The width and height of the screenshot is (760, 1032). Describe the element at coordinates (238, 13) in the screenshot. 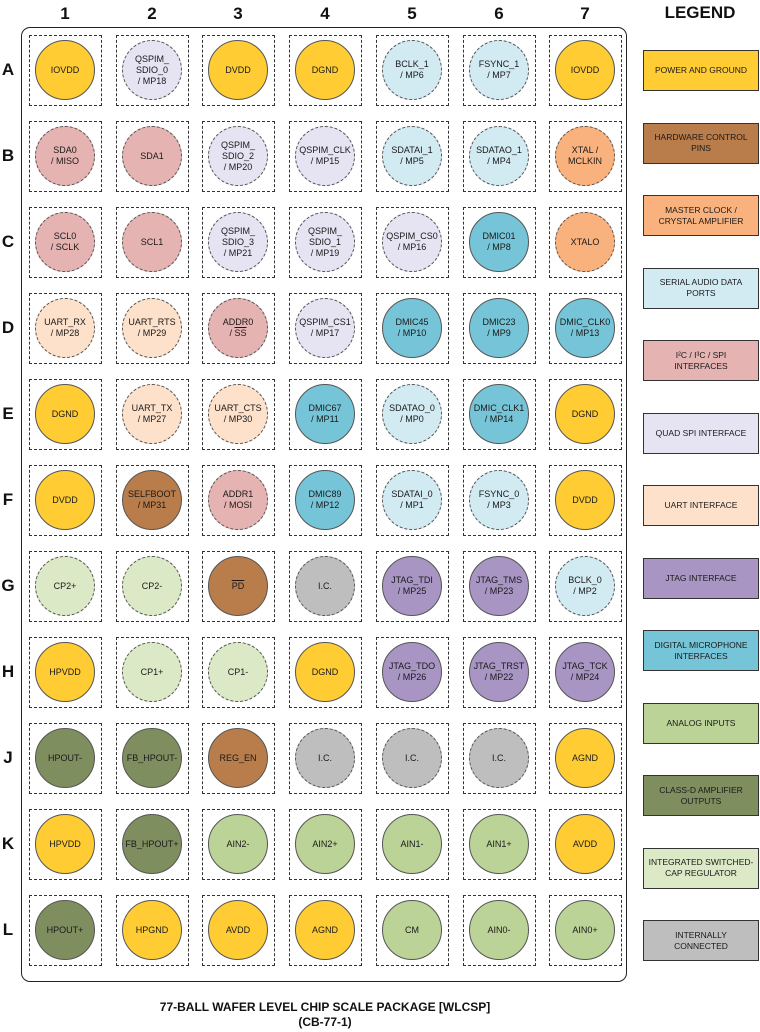

I see `column-header: 3` at that location.